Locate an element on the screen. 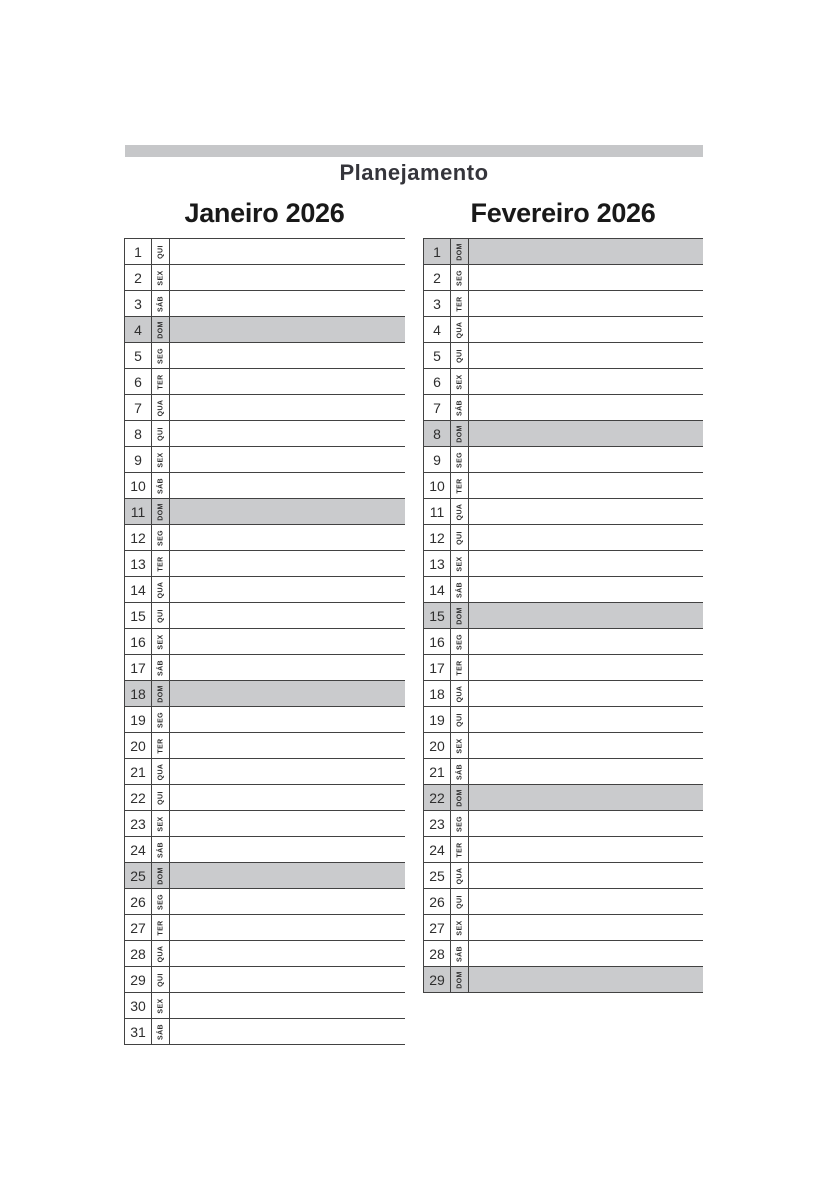 The image size is (840, 1200). day-row: 17 TER is located at coordinates (563, 668).